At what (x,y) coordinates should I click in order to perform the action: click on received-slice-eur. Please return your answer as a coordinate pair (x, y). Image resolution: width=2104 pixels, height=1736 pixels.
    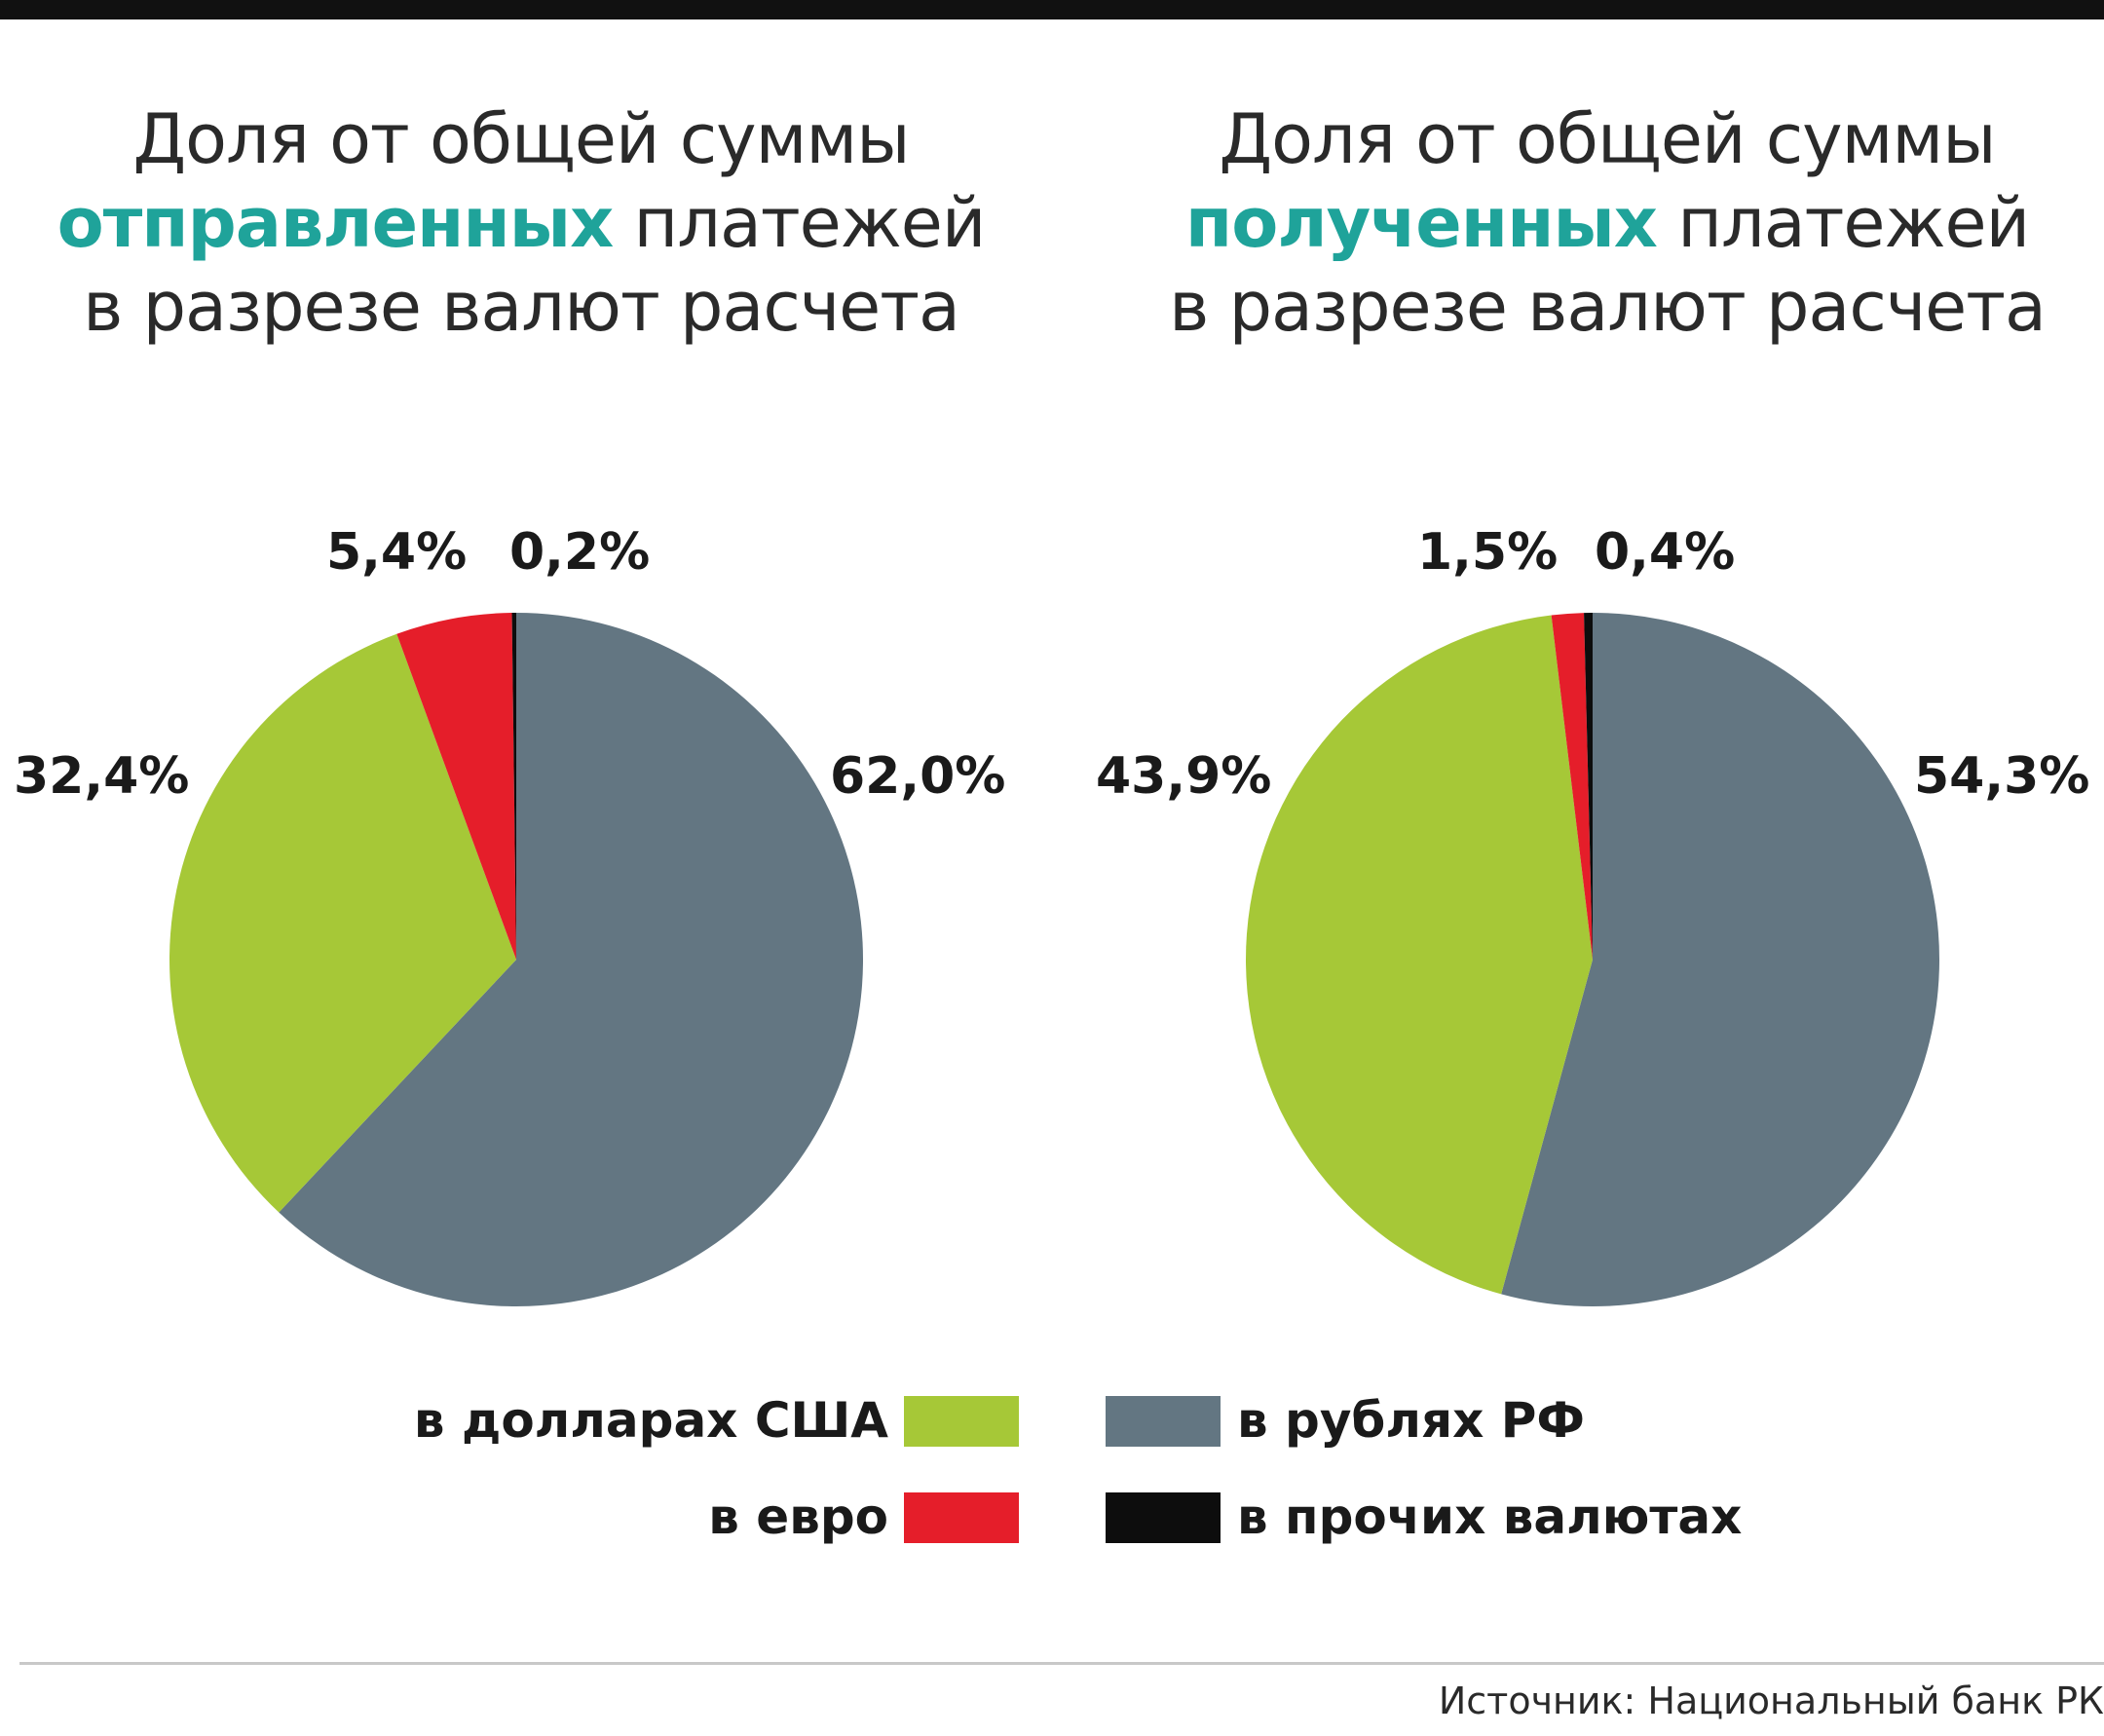
    Looking at the image, I should click on (1572, 786).